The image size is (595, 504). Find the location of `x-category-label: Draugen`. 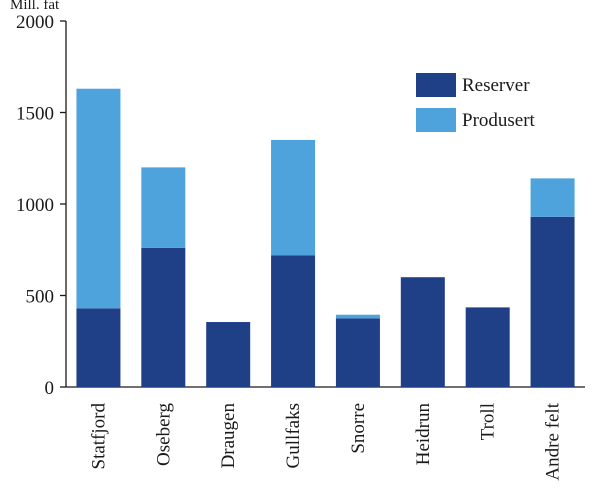

x-category-label: Draugen is located at coordinates (228, 436).